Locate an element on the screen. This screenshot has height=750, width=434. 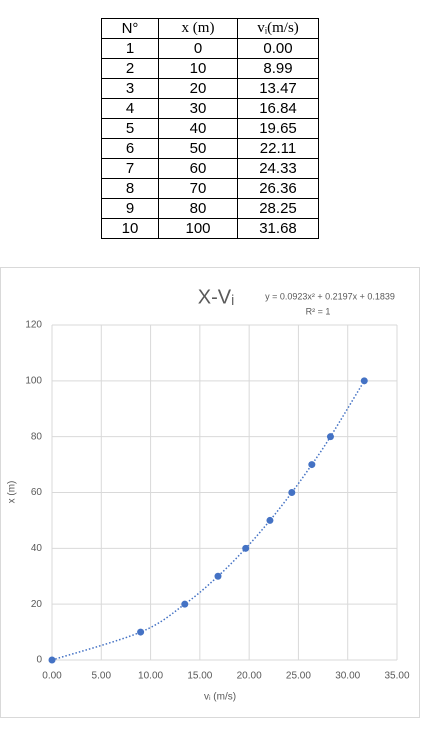
table-row: 10 100 31.68 is located at coordinates (210, 228).